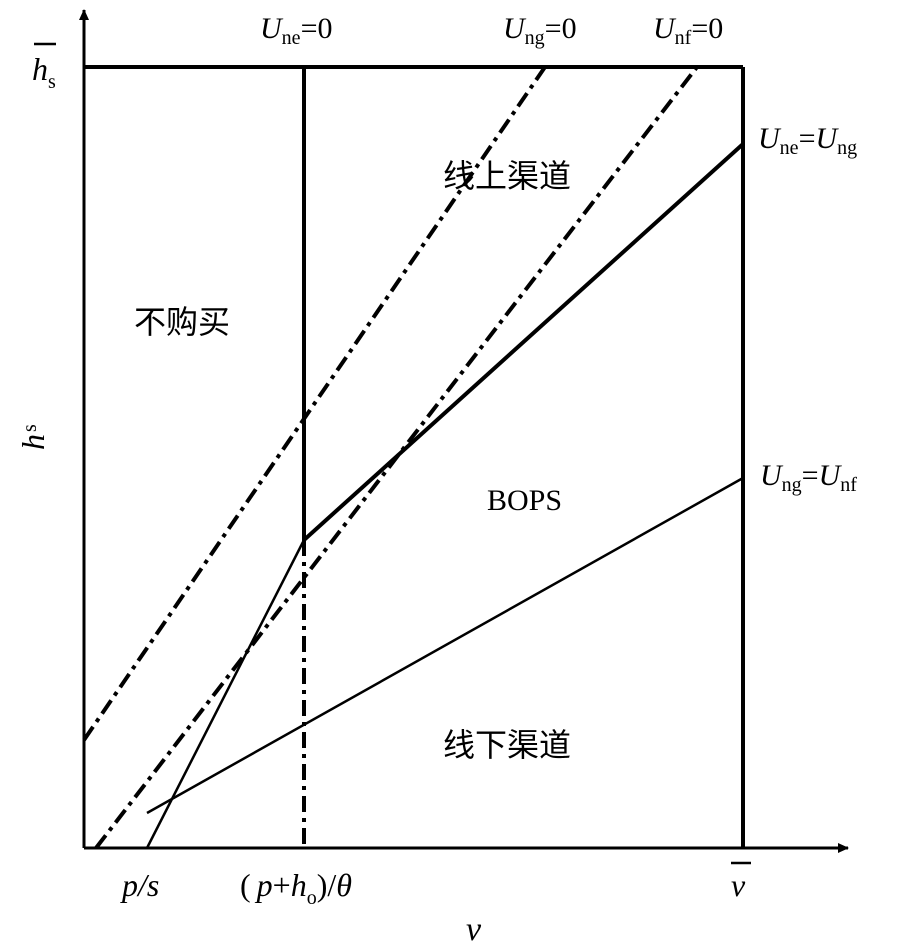  I want to click on y-axis-label: hs, so click(33, 437).